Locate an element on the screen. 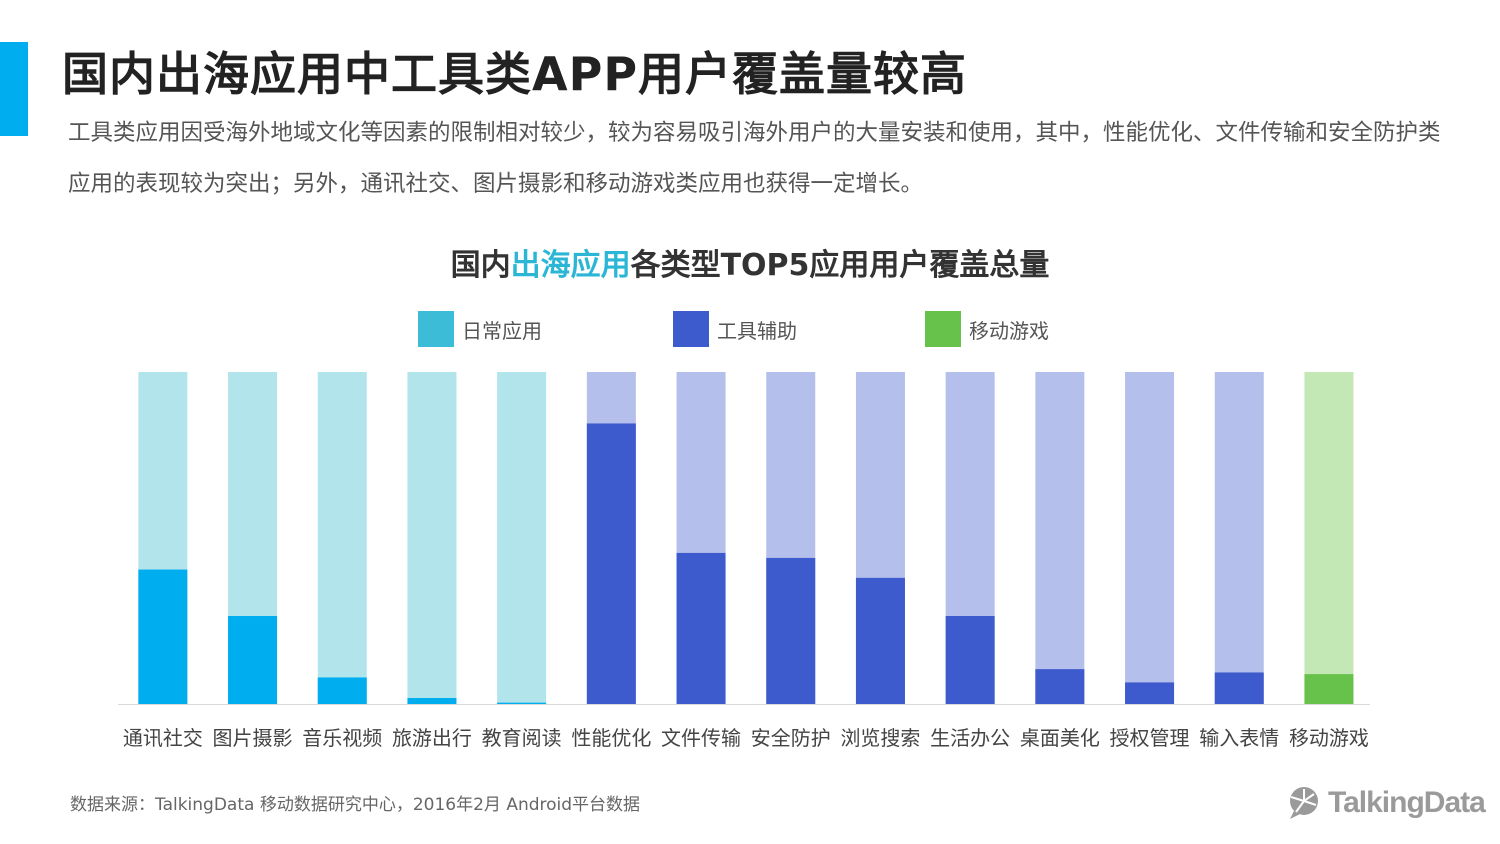 This screenshot has width=1500, height=844. legend-swatch-daily is located at coordinates (436, 329).